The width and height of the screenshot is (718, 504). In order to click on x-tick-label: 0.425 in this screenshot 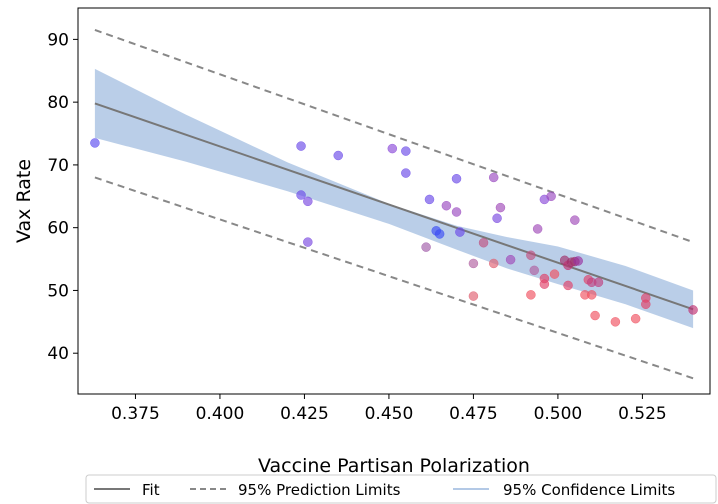, I will do `click(304, 414)`.